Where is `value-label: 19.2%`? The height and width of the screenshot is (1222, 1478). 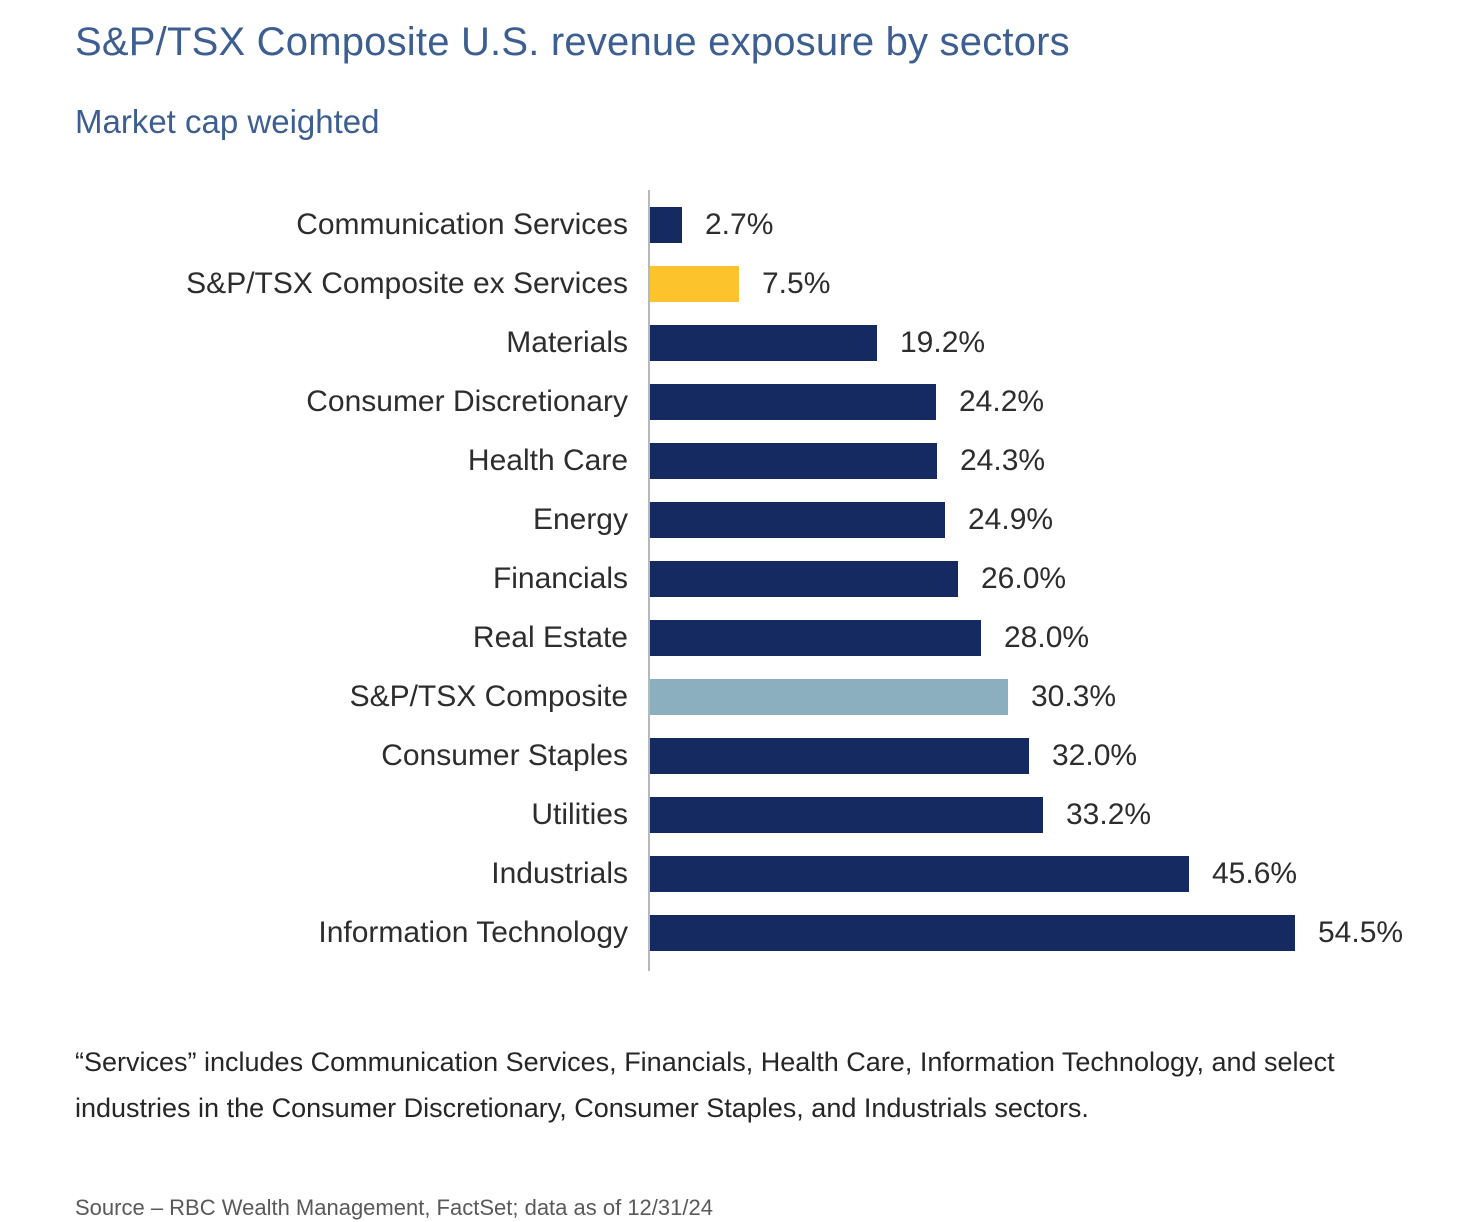 value-label: 19.2% is located at coordinates (943, 343).